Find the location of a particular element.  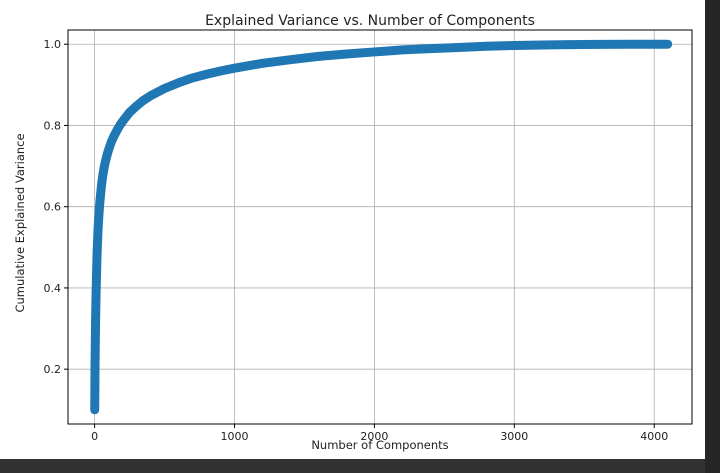

x-tick-label: 3000 is located at coordinates (514, 436).